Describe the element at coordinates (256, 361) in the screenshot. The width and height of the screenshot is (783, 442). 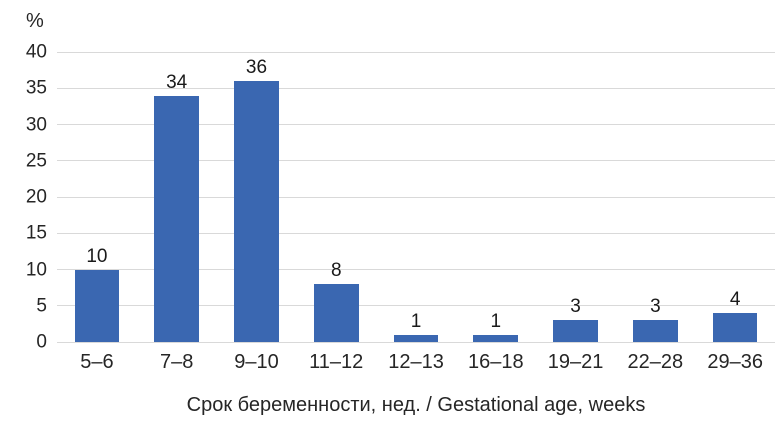
I see `x-tick-label: 9–10` at that location.